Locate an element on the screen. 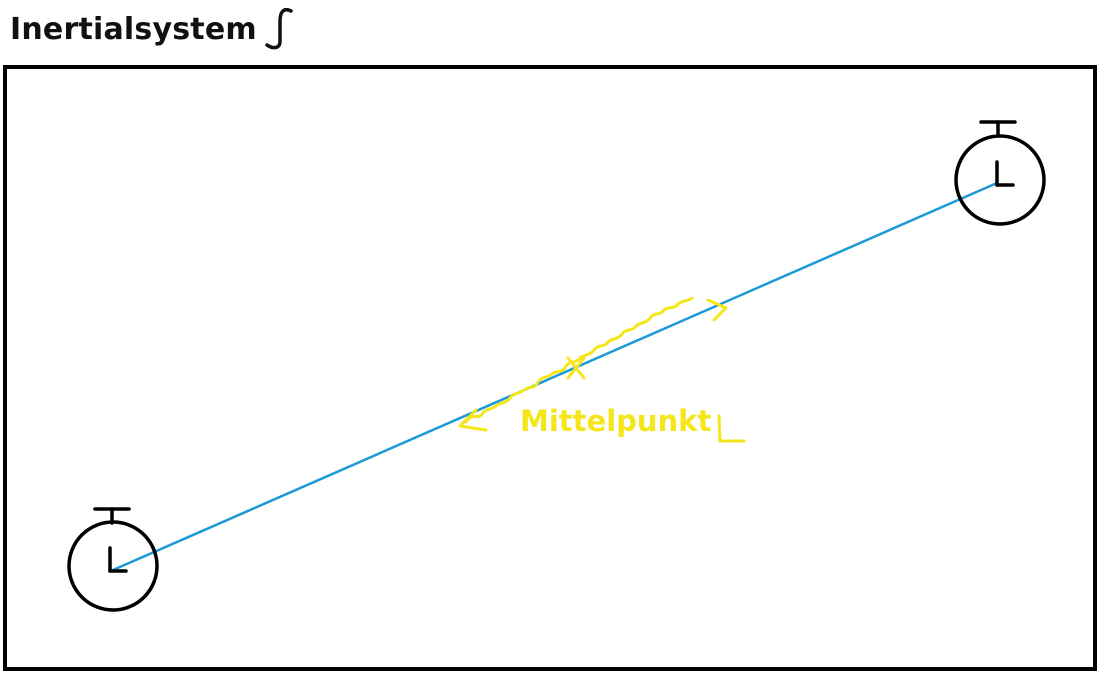 This screenshot has height=689, width=1107. diagram-title: Inertialsystem is located at coordinates (133, 29).